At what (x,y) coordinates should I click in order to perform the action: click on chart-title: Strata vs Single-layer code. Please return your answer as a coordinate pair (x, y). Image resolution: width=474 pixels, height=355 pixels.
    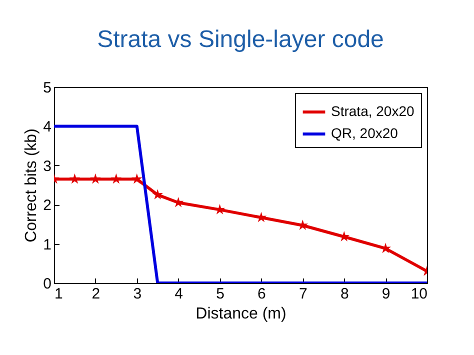
    Looking at the image, I should click on (240, 39).